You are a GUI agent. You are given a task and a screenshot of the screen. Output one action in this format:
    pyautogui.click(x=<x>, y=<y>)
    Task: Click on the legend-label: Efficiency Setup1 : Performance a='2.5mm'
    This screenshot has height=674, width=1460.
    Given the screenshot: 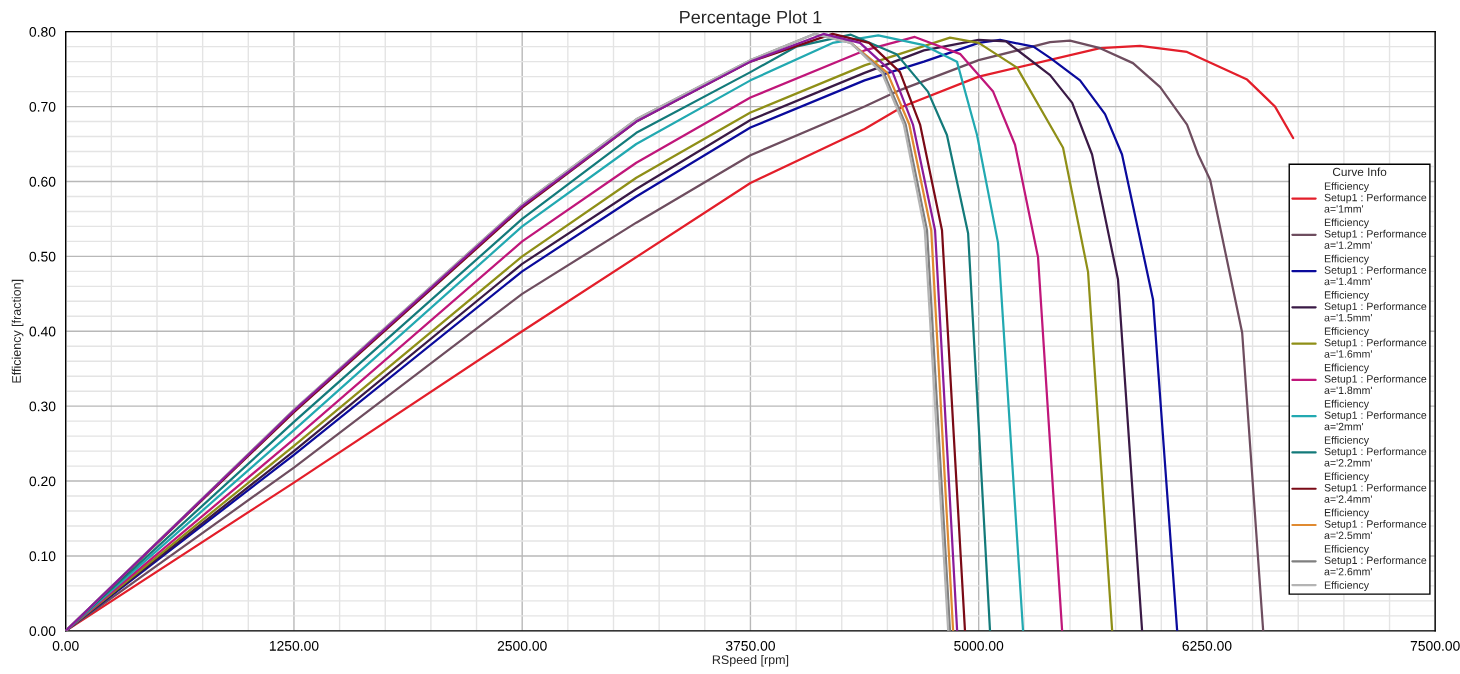 What is the action you would take?
    pyautogui.click(x=1375, y=524)
    